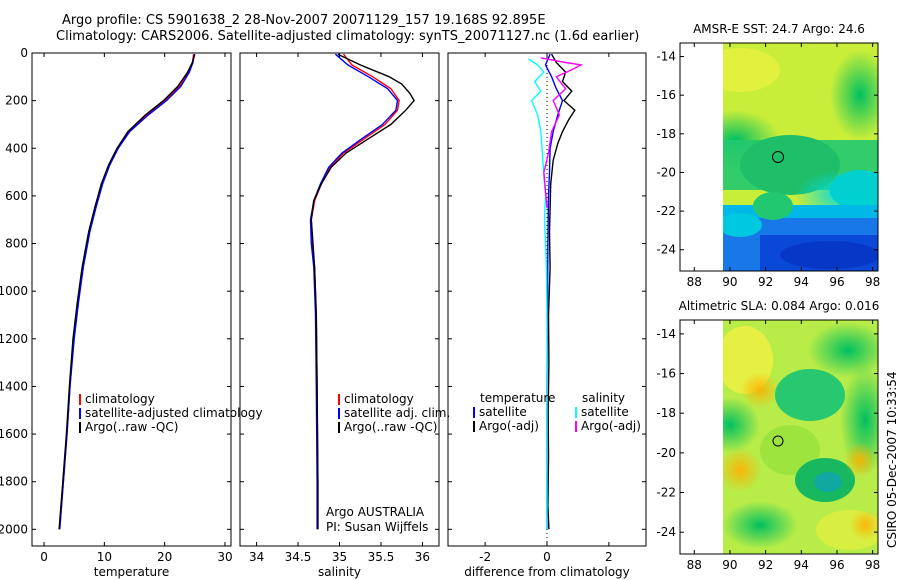 The height and width of the screenshot is (580, 900). I want to click on x-tick-label: 2, so click(609, 557).